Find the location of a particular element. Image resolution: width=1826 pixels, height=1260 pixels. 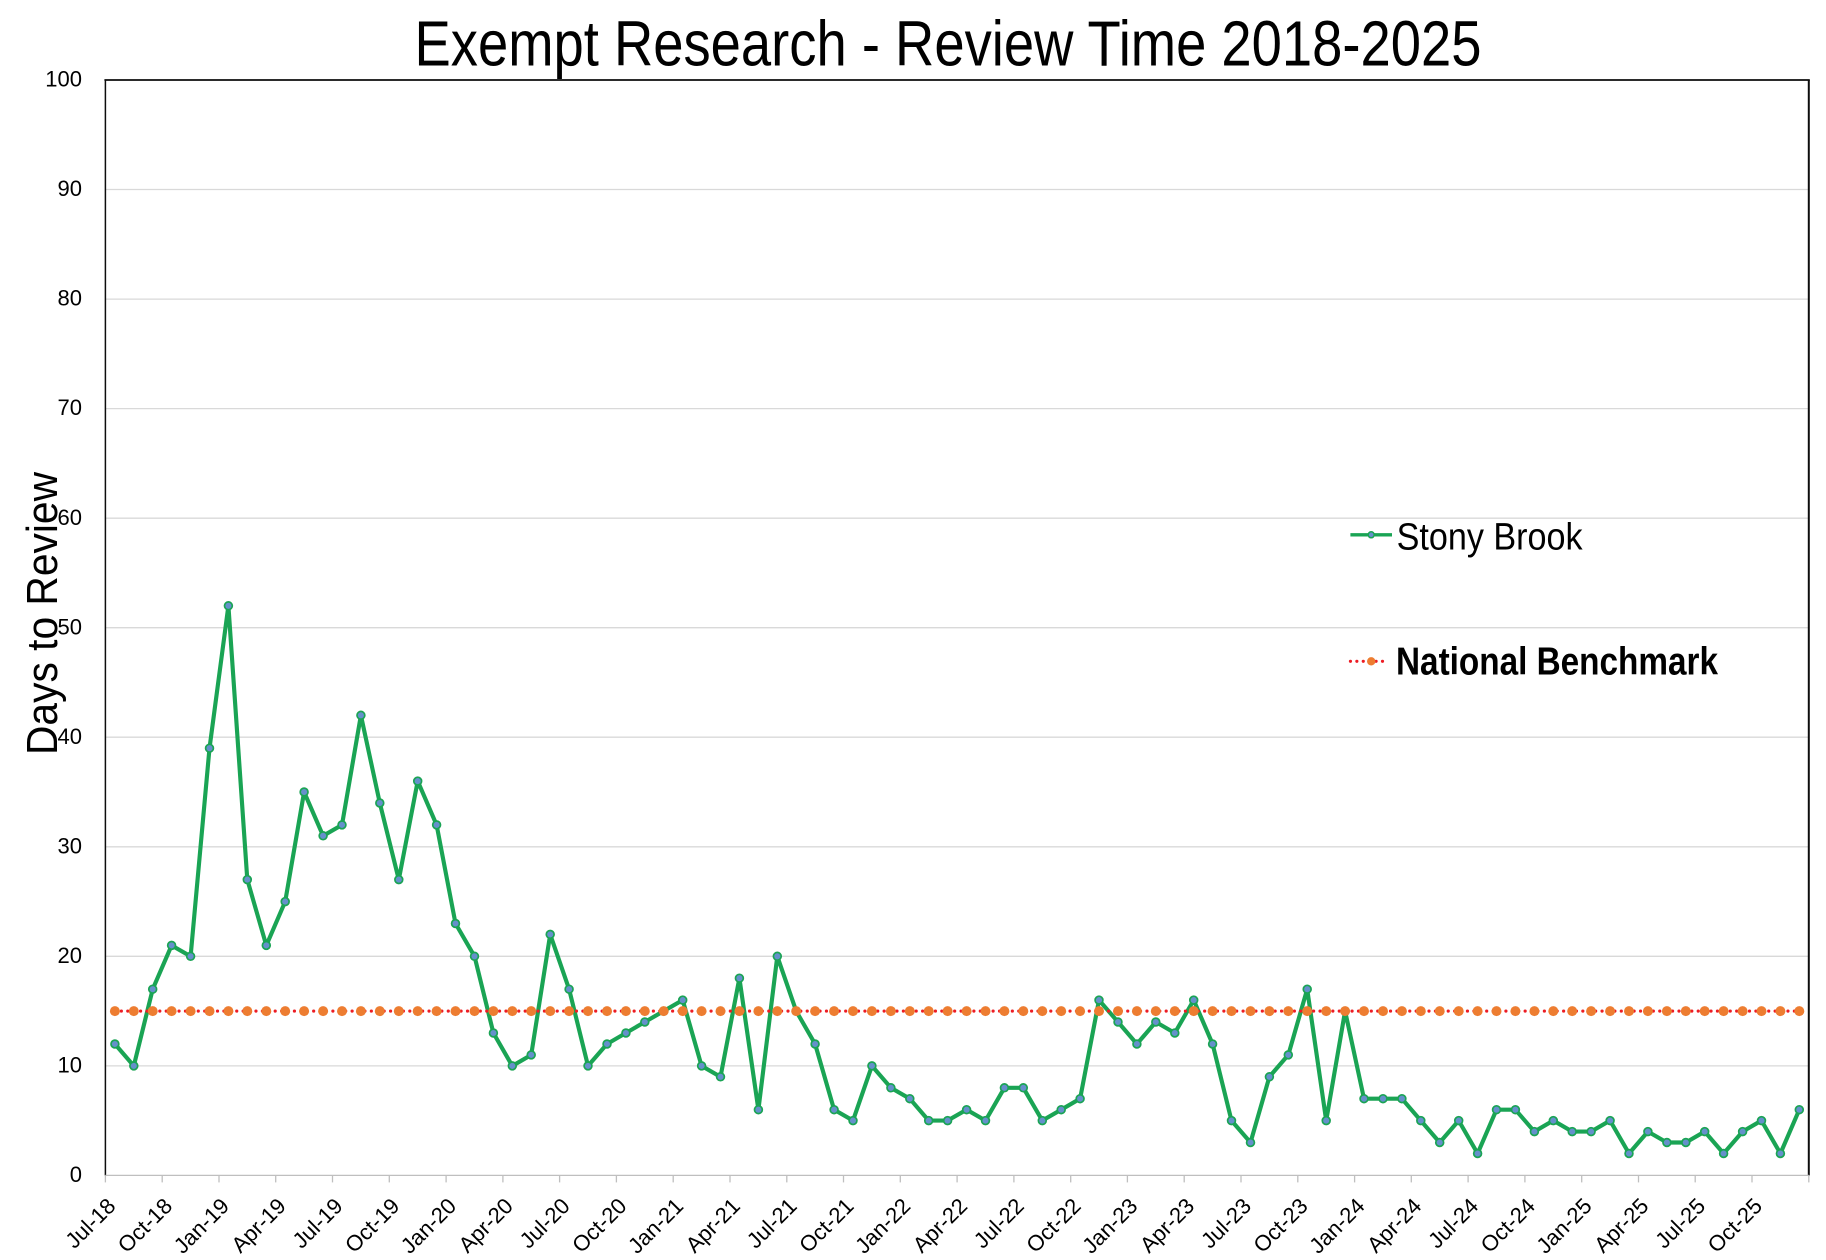

svg-text: National Benchmark is located at coordinates (1557, 661).